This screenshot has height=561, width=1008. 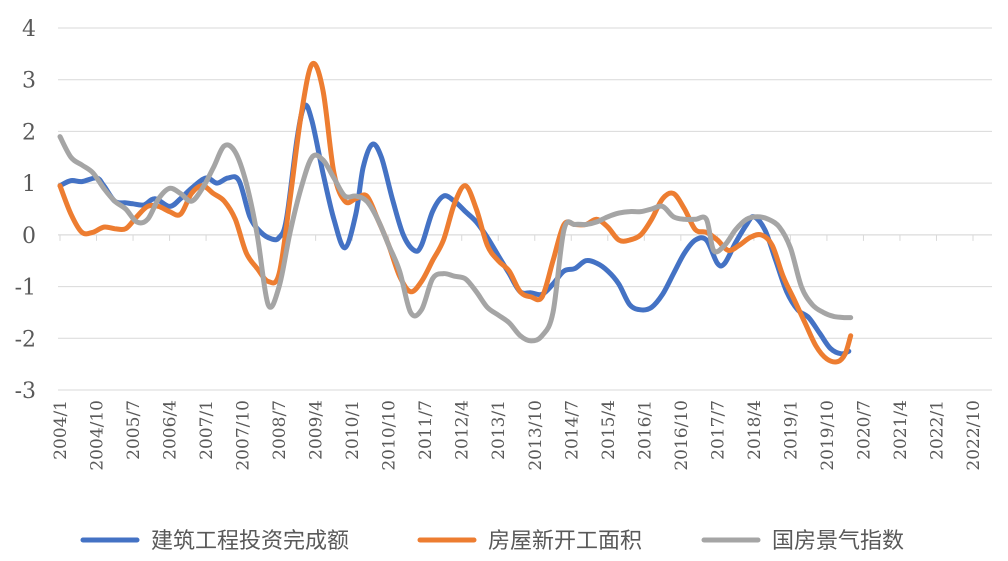 What do you see at coordinates (828, 435) in the screenshot?
I see `x-tick-label: 2019/10` at bounding box center [828, 435].